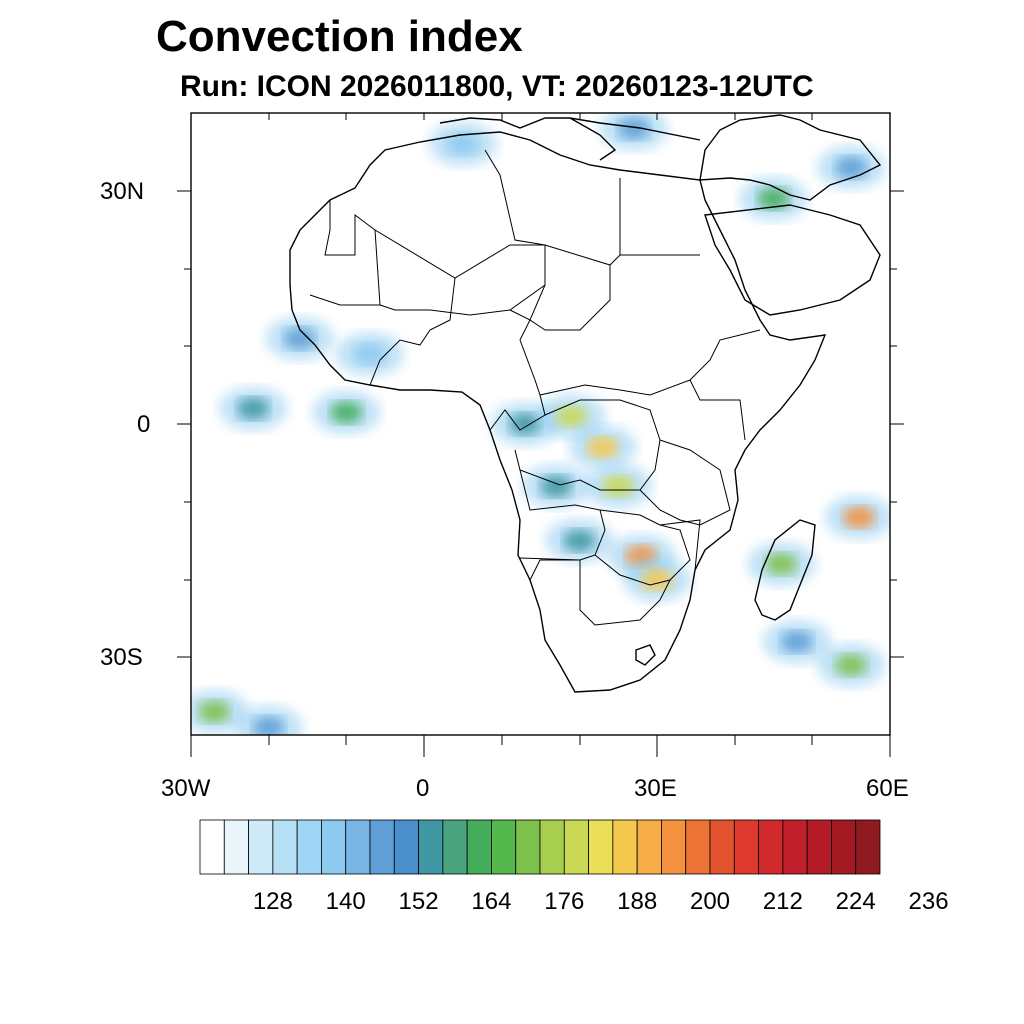 The width and height of the screenshot is (1024, 1024). What do you see at coordinates (855, 901) in the screenshot?
I see `colorbar-label: 224` at bounding box center [855, 901].